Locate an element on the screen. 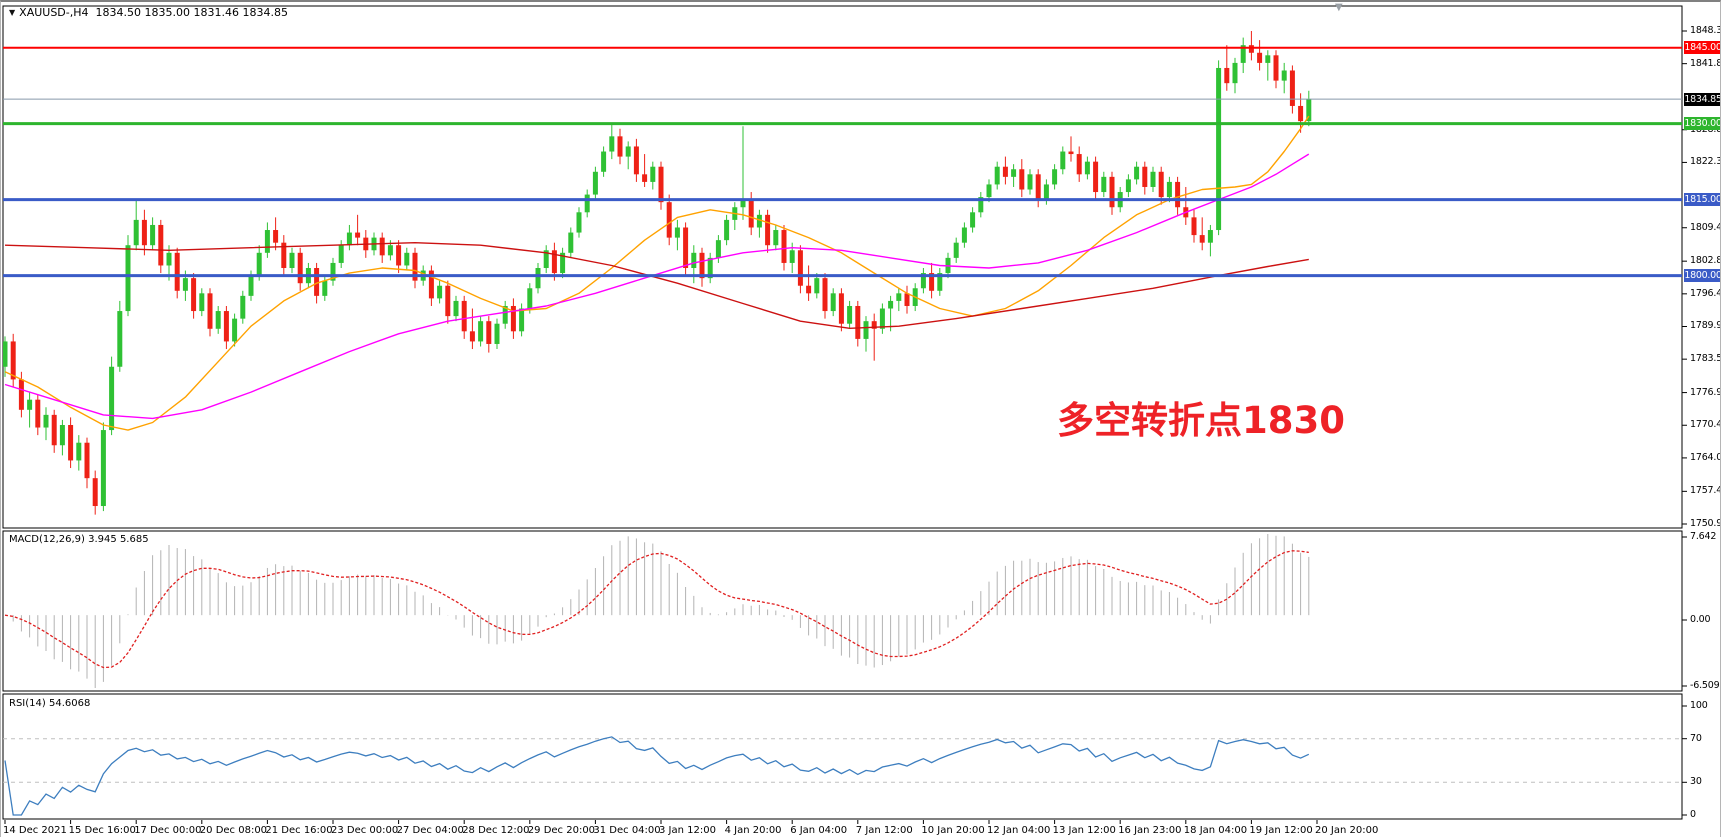 This screenshot has width=1721, height=837. date-axis-label: 18 Jan 04:00 is located at coordinates (1215, 830).